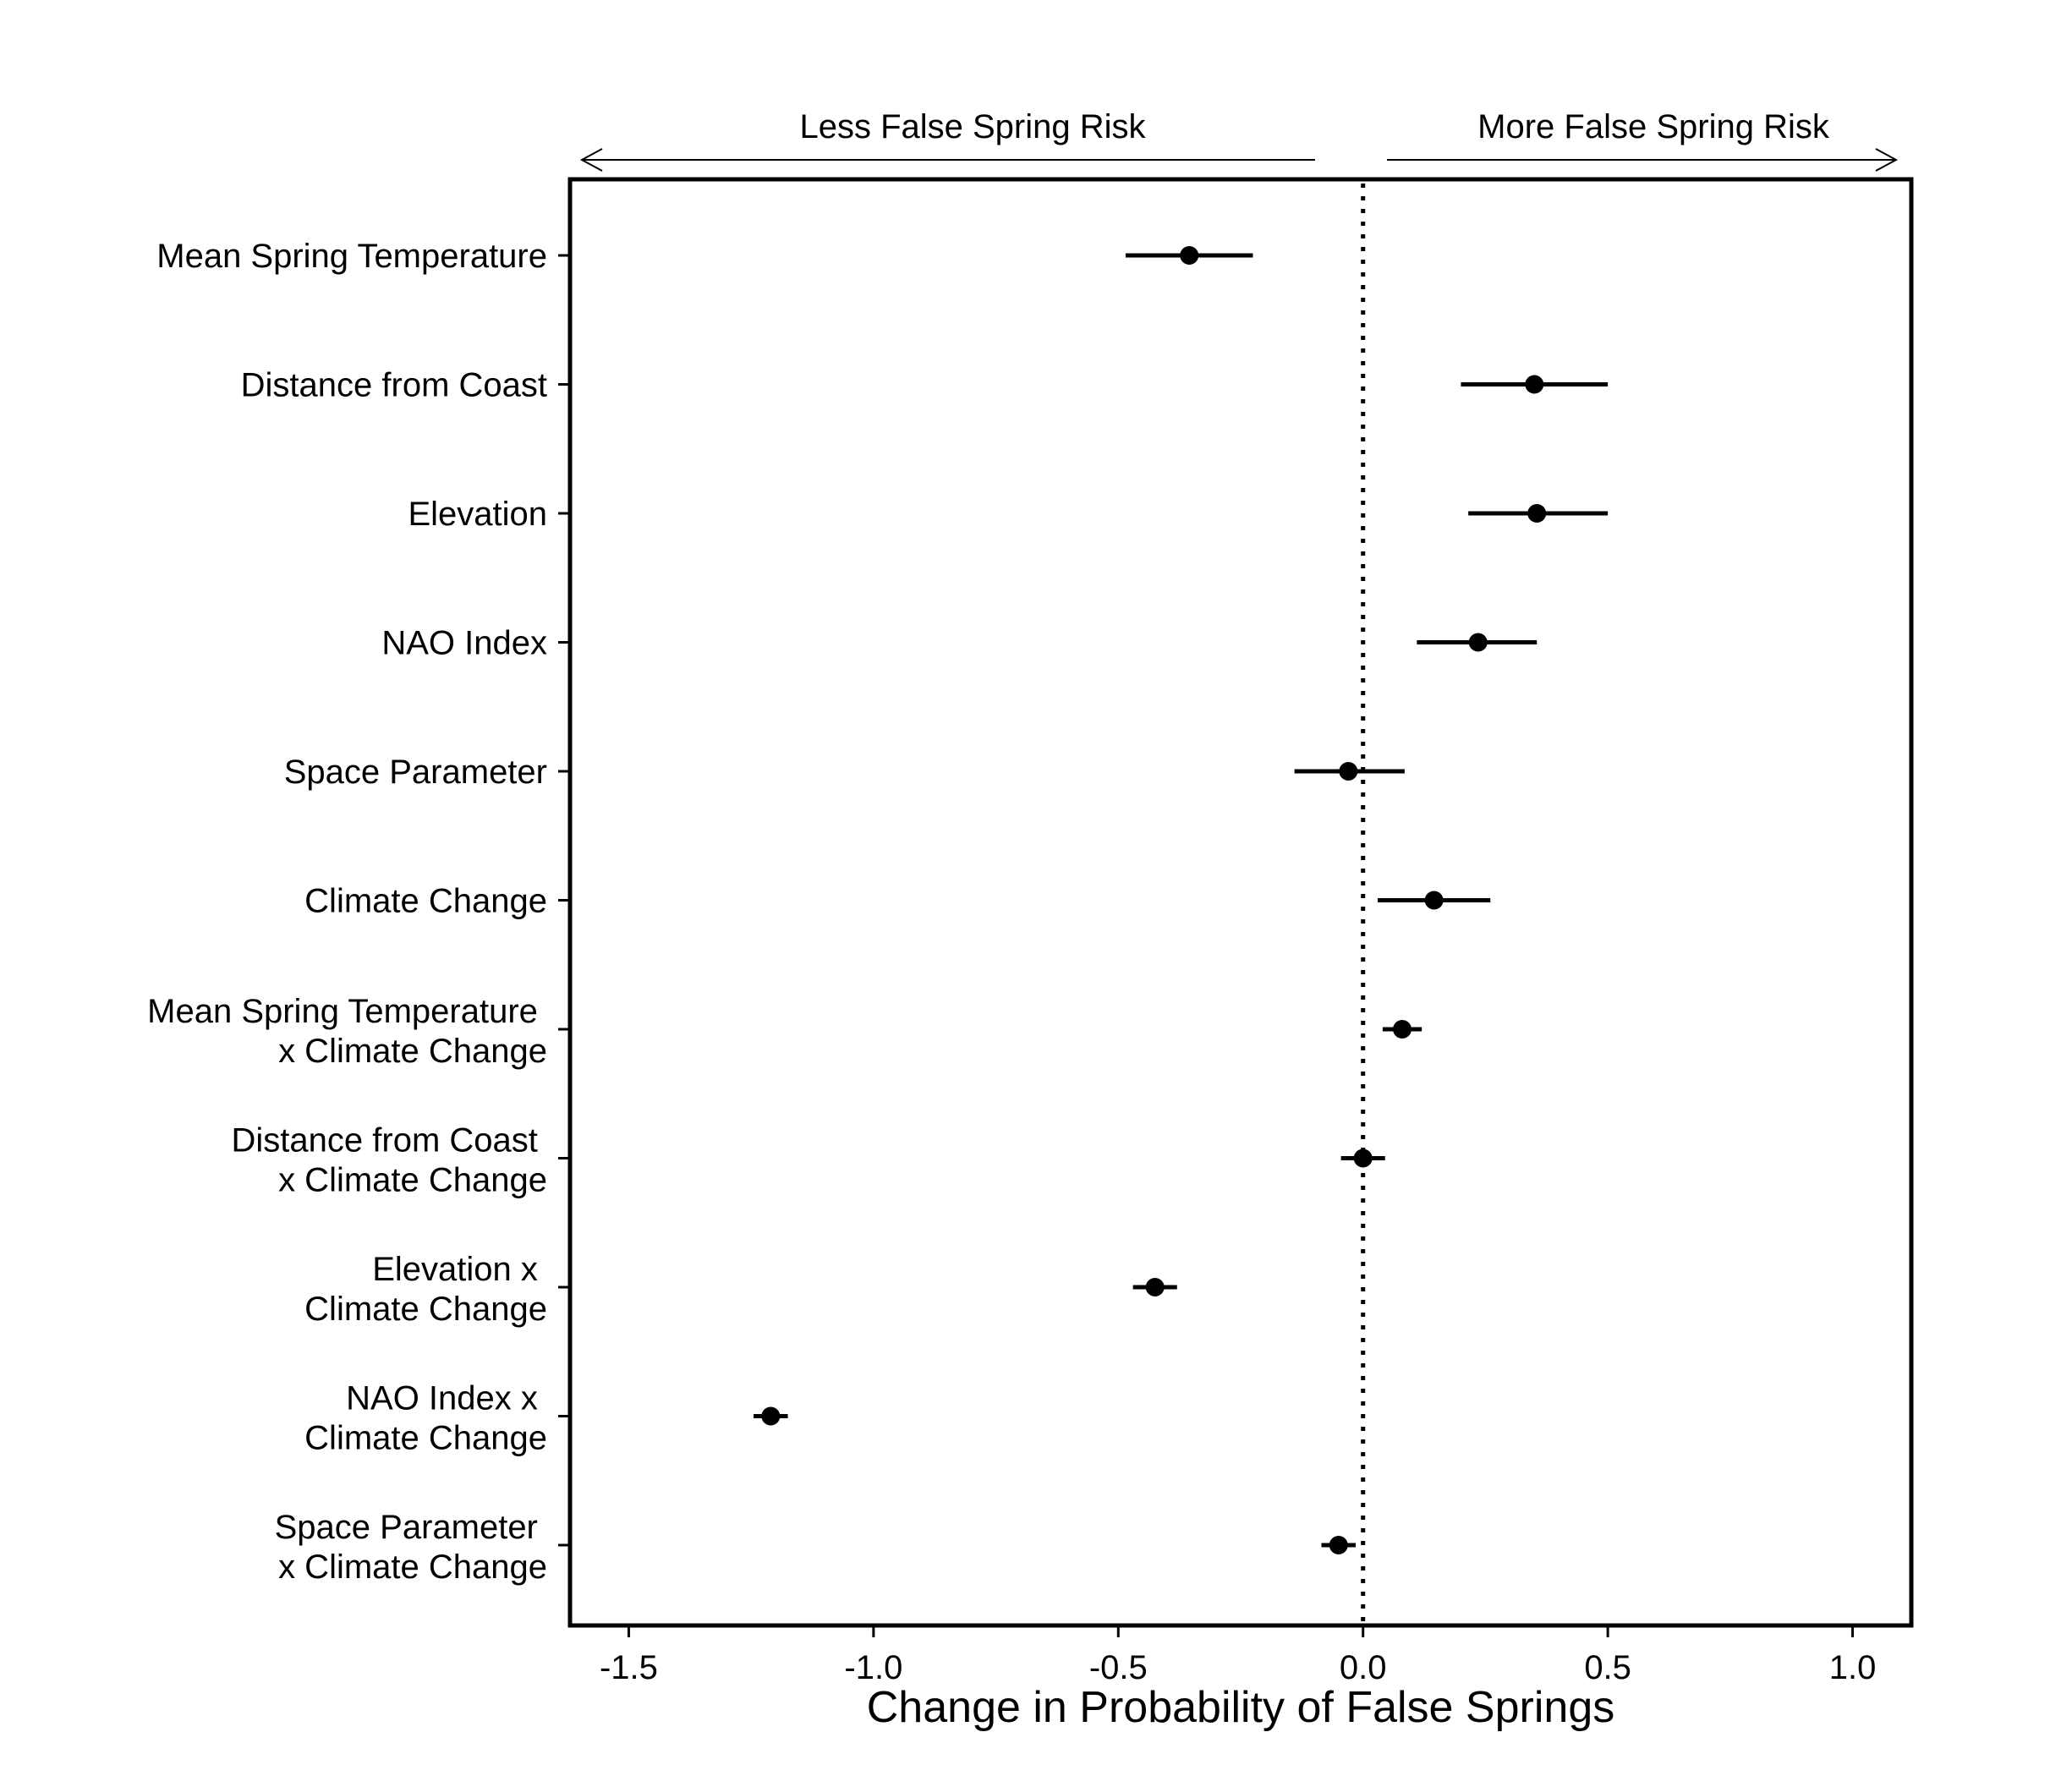 The image size is (2072, 1776). I want to click on x-tick-label: 1.0, so click(1853, 1667).